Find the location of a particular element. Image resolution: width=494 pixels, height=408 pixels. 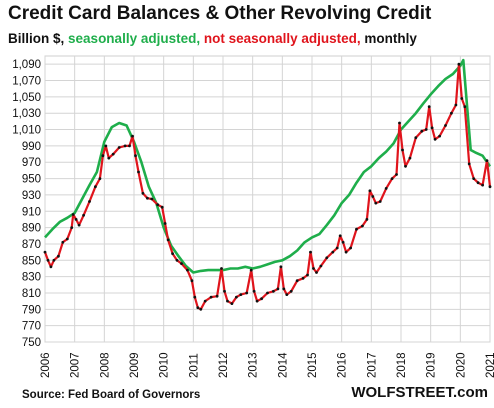

subtitle-frequency: monthly is located at coordinates (390, 38).